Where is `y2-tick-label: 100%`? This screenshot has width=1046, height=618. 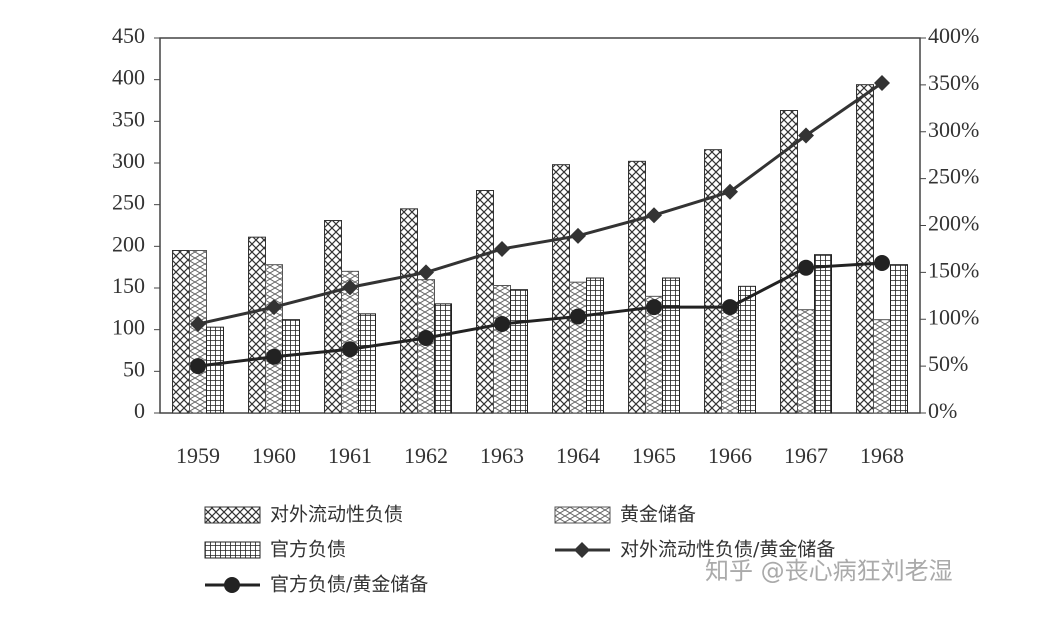
y2-tick-label: 100% is located at coordinates (953, 316).